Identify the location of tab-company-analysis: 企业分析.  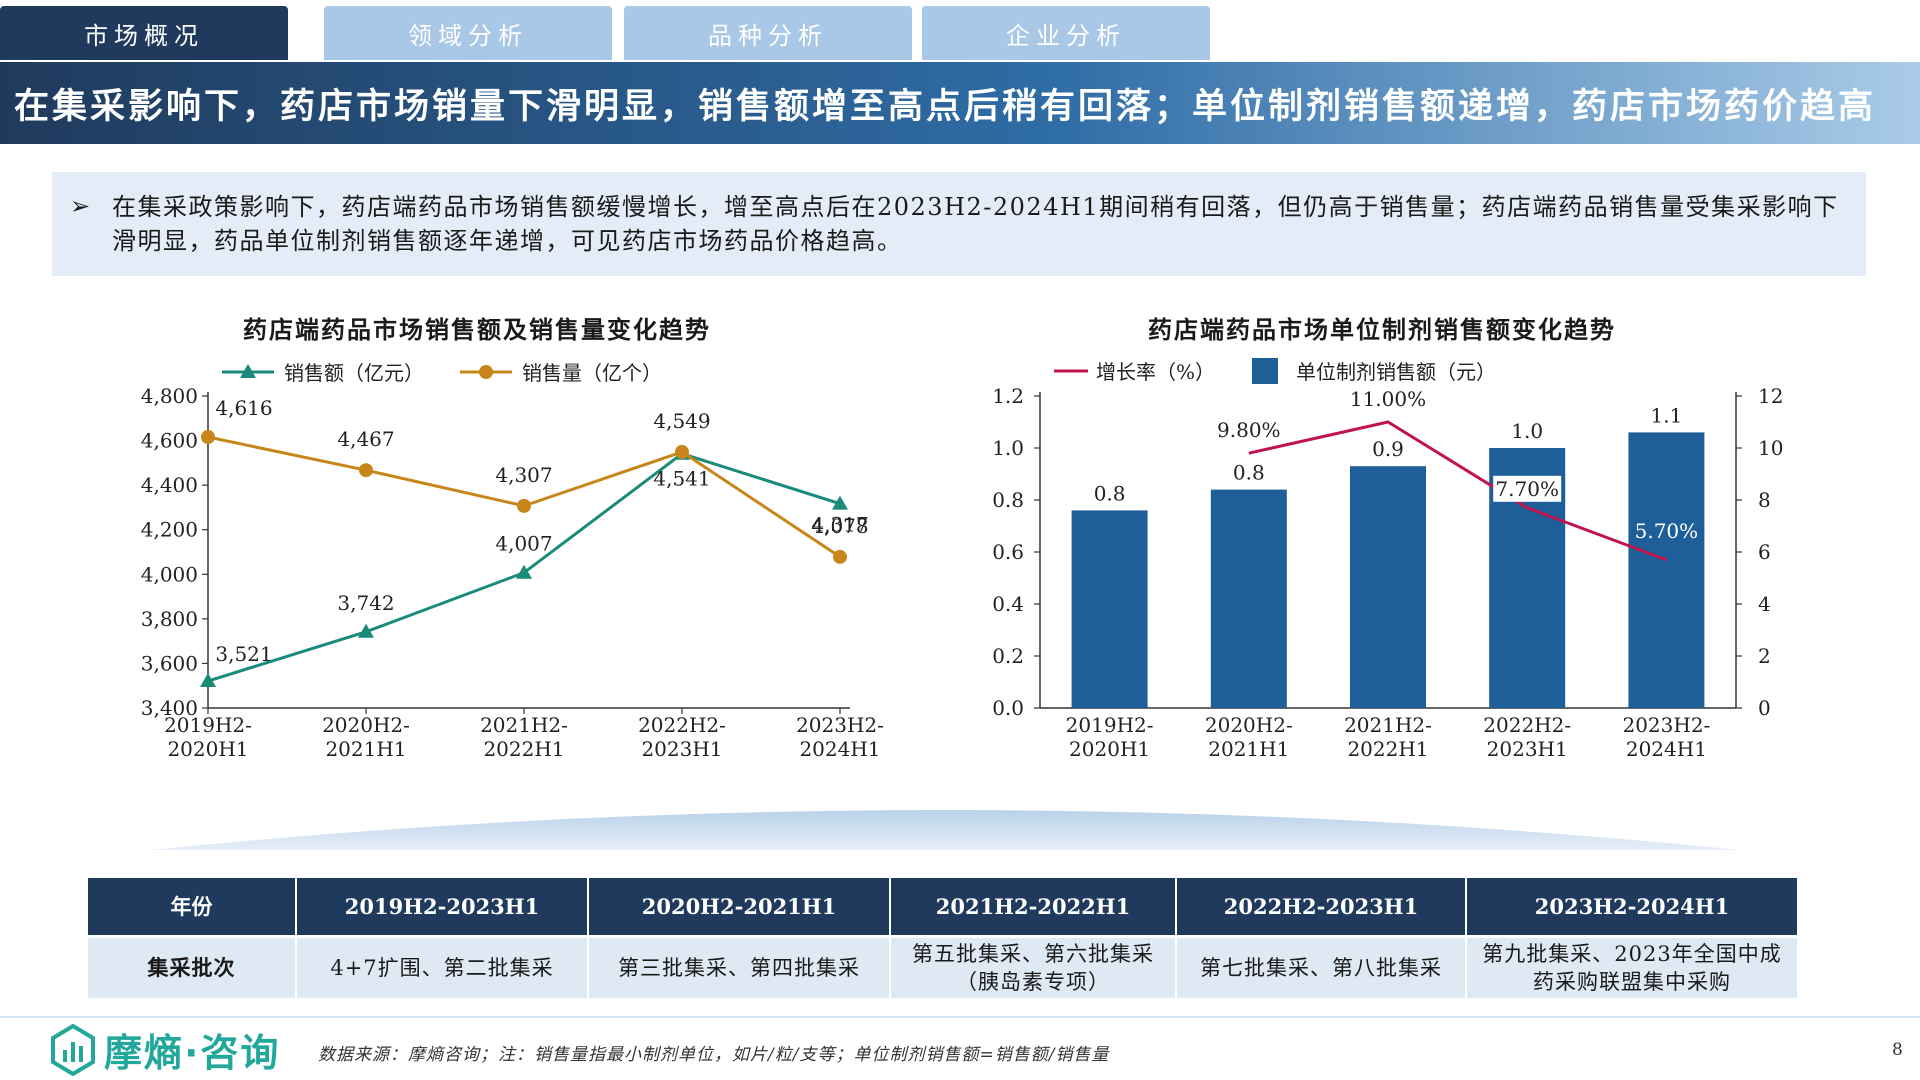
(1066, 33).